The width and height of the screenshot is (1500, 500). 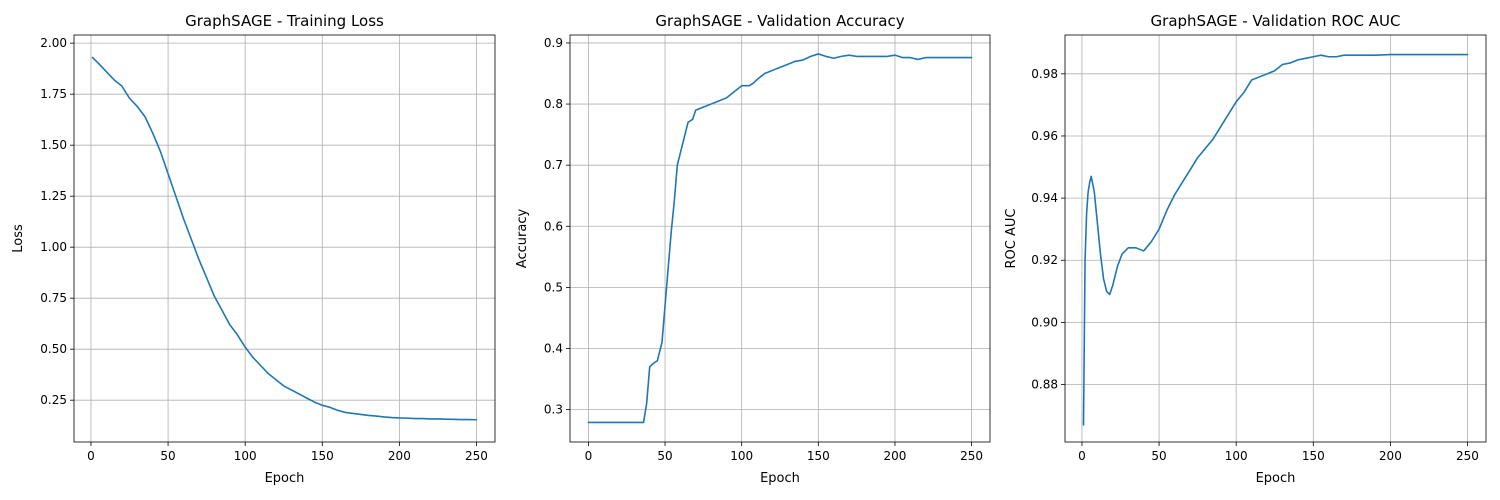 I want to click on y-tick-label: 0.7, so click(x=553, y=165).